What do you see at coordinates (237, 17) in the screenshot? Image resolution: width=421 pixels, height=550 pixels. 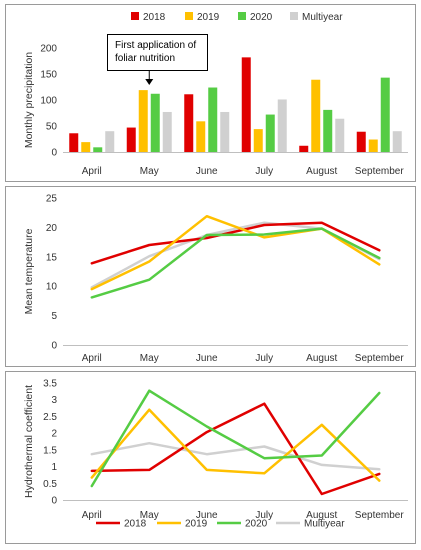 I see `precipitation-legend: 2018 2019 2020 Multiyear` at bounding box center [237, 17].